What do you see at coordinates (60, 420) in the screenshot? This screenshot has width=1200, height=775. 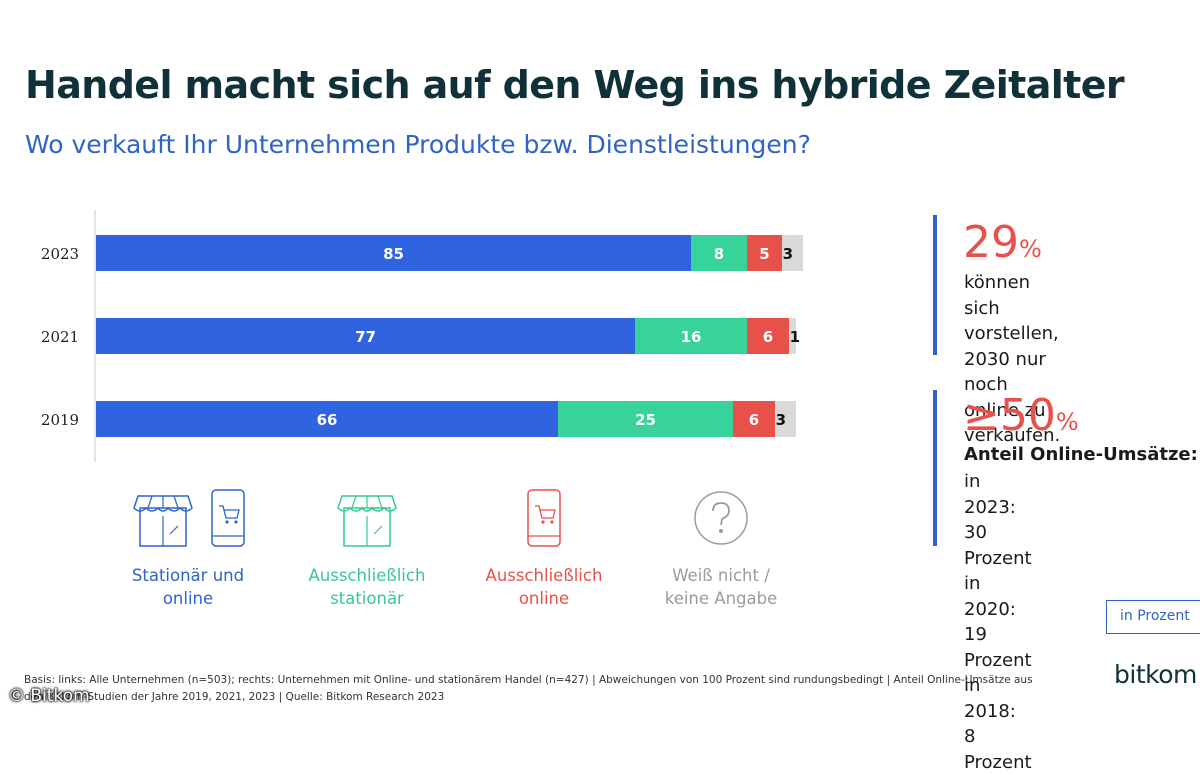 I see `y-tick-label: 2019` at bounding box center [60, 420].